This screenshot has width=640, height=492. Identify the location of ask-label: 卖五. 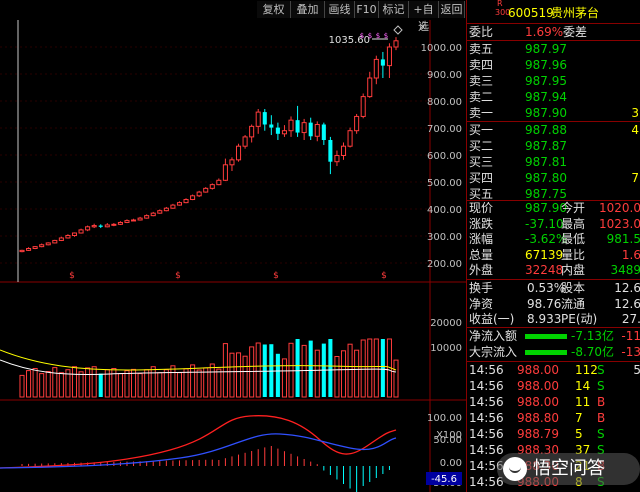
(481, 49).